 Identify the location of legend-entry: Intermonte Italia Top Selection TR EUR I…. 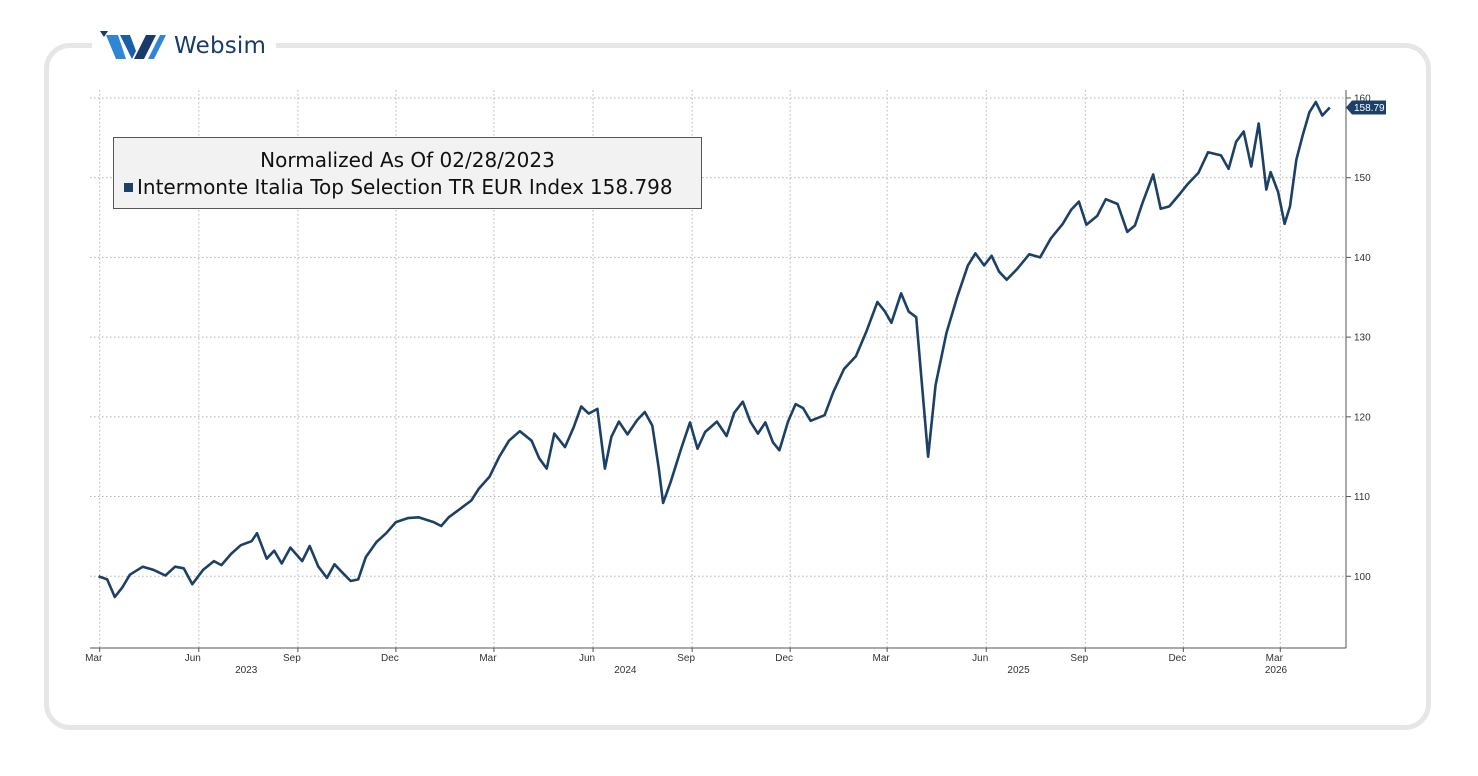
(398, 187).